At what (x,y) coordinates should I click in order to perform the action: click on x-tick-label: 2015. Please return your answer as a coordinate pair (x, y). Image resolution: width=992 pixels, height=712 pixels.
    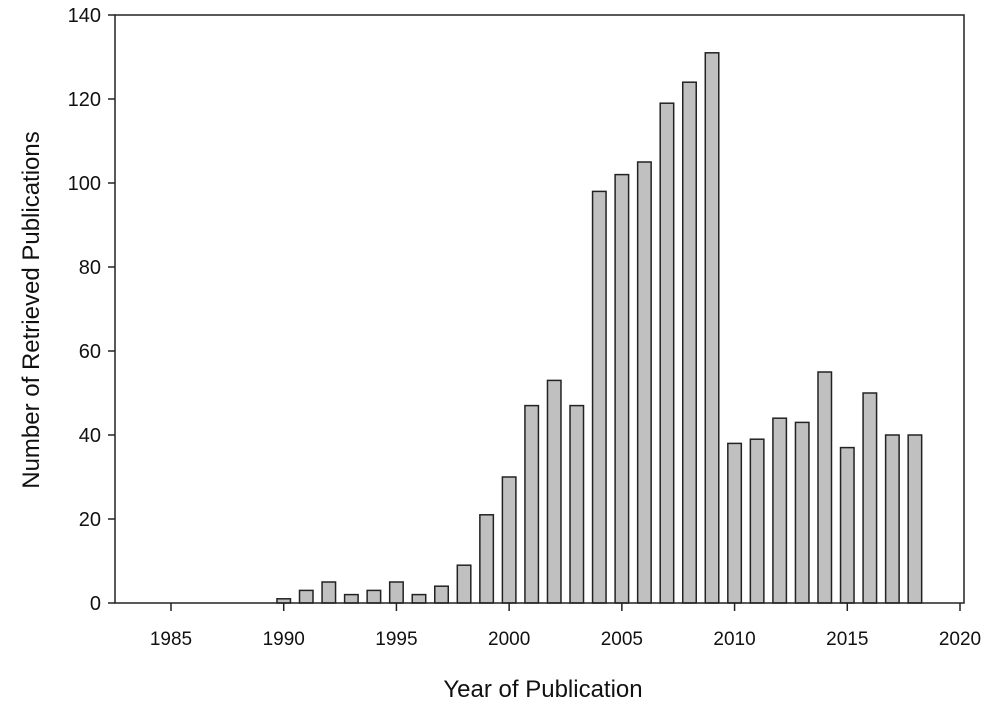
    Looking at the image, I should click on (847, 639).